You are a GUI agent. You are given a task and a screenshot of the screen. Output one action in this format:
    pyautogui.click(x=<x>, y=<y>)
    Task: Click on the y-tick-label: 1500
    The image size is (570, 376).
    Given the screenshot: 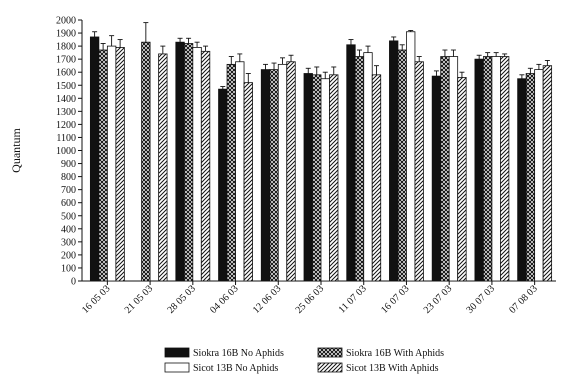 What is the action you would take?
    pyautogui.click(x=66, y=86)
    